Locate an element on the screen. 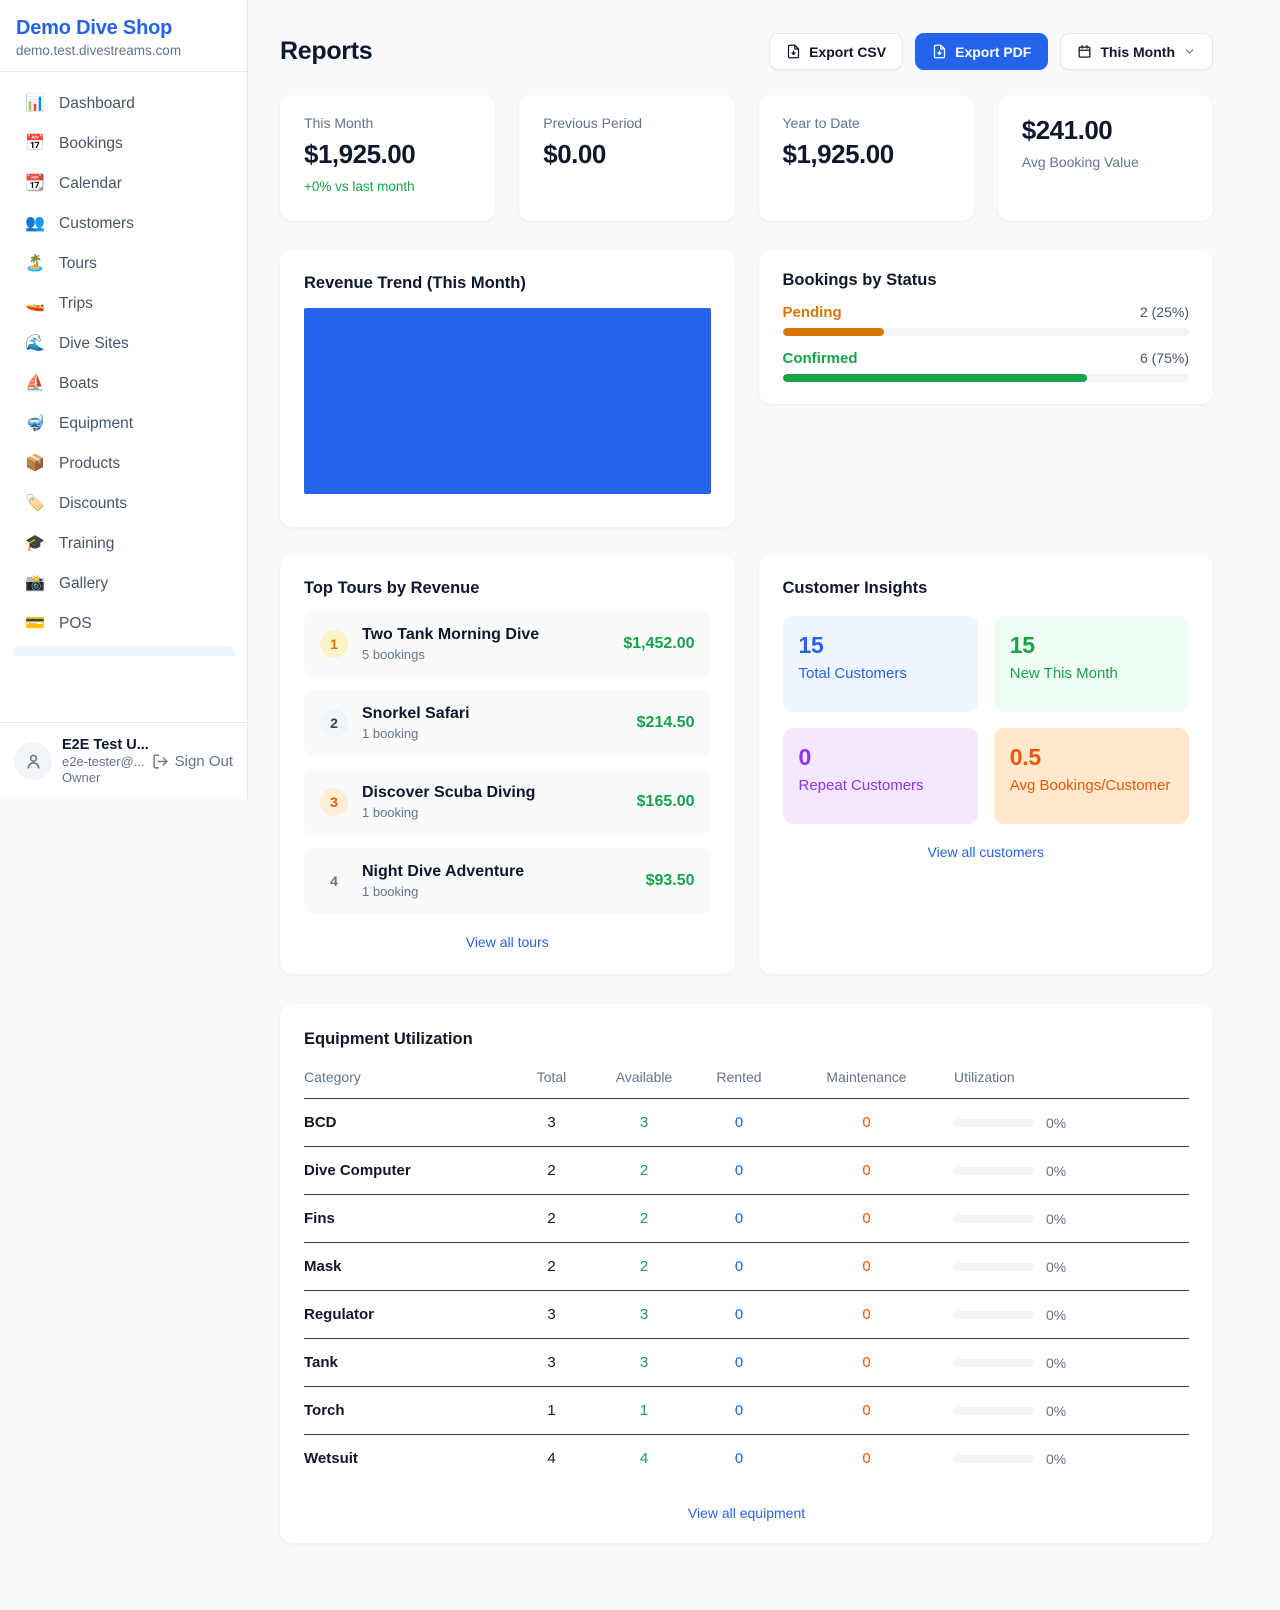  tour-bookings: 1 booking is located at coordinates (390, 733).